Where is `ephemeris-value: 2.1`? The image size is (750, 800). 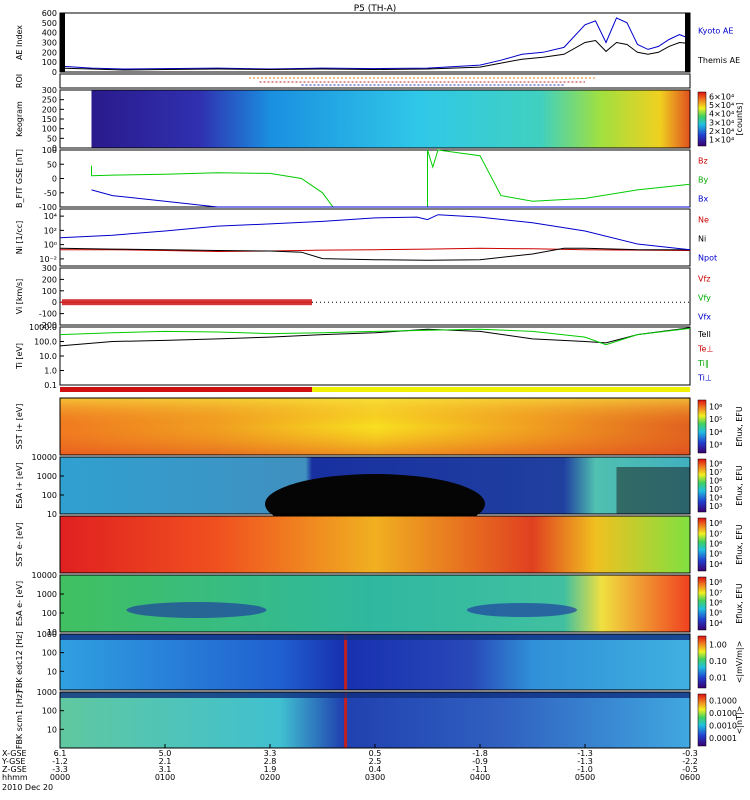
ephemeris-value: 2.1 is located at coordinates (165, 761).